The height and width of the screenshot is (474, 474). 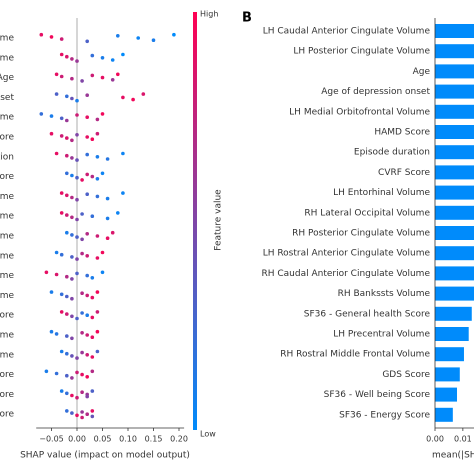 What do you see at coordinates (347, 254) in the screenshot?
I see `y-tick-label: LH Rostral Anterior Cingulate Volume` at bounding box center [347, 254].